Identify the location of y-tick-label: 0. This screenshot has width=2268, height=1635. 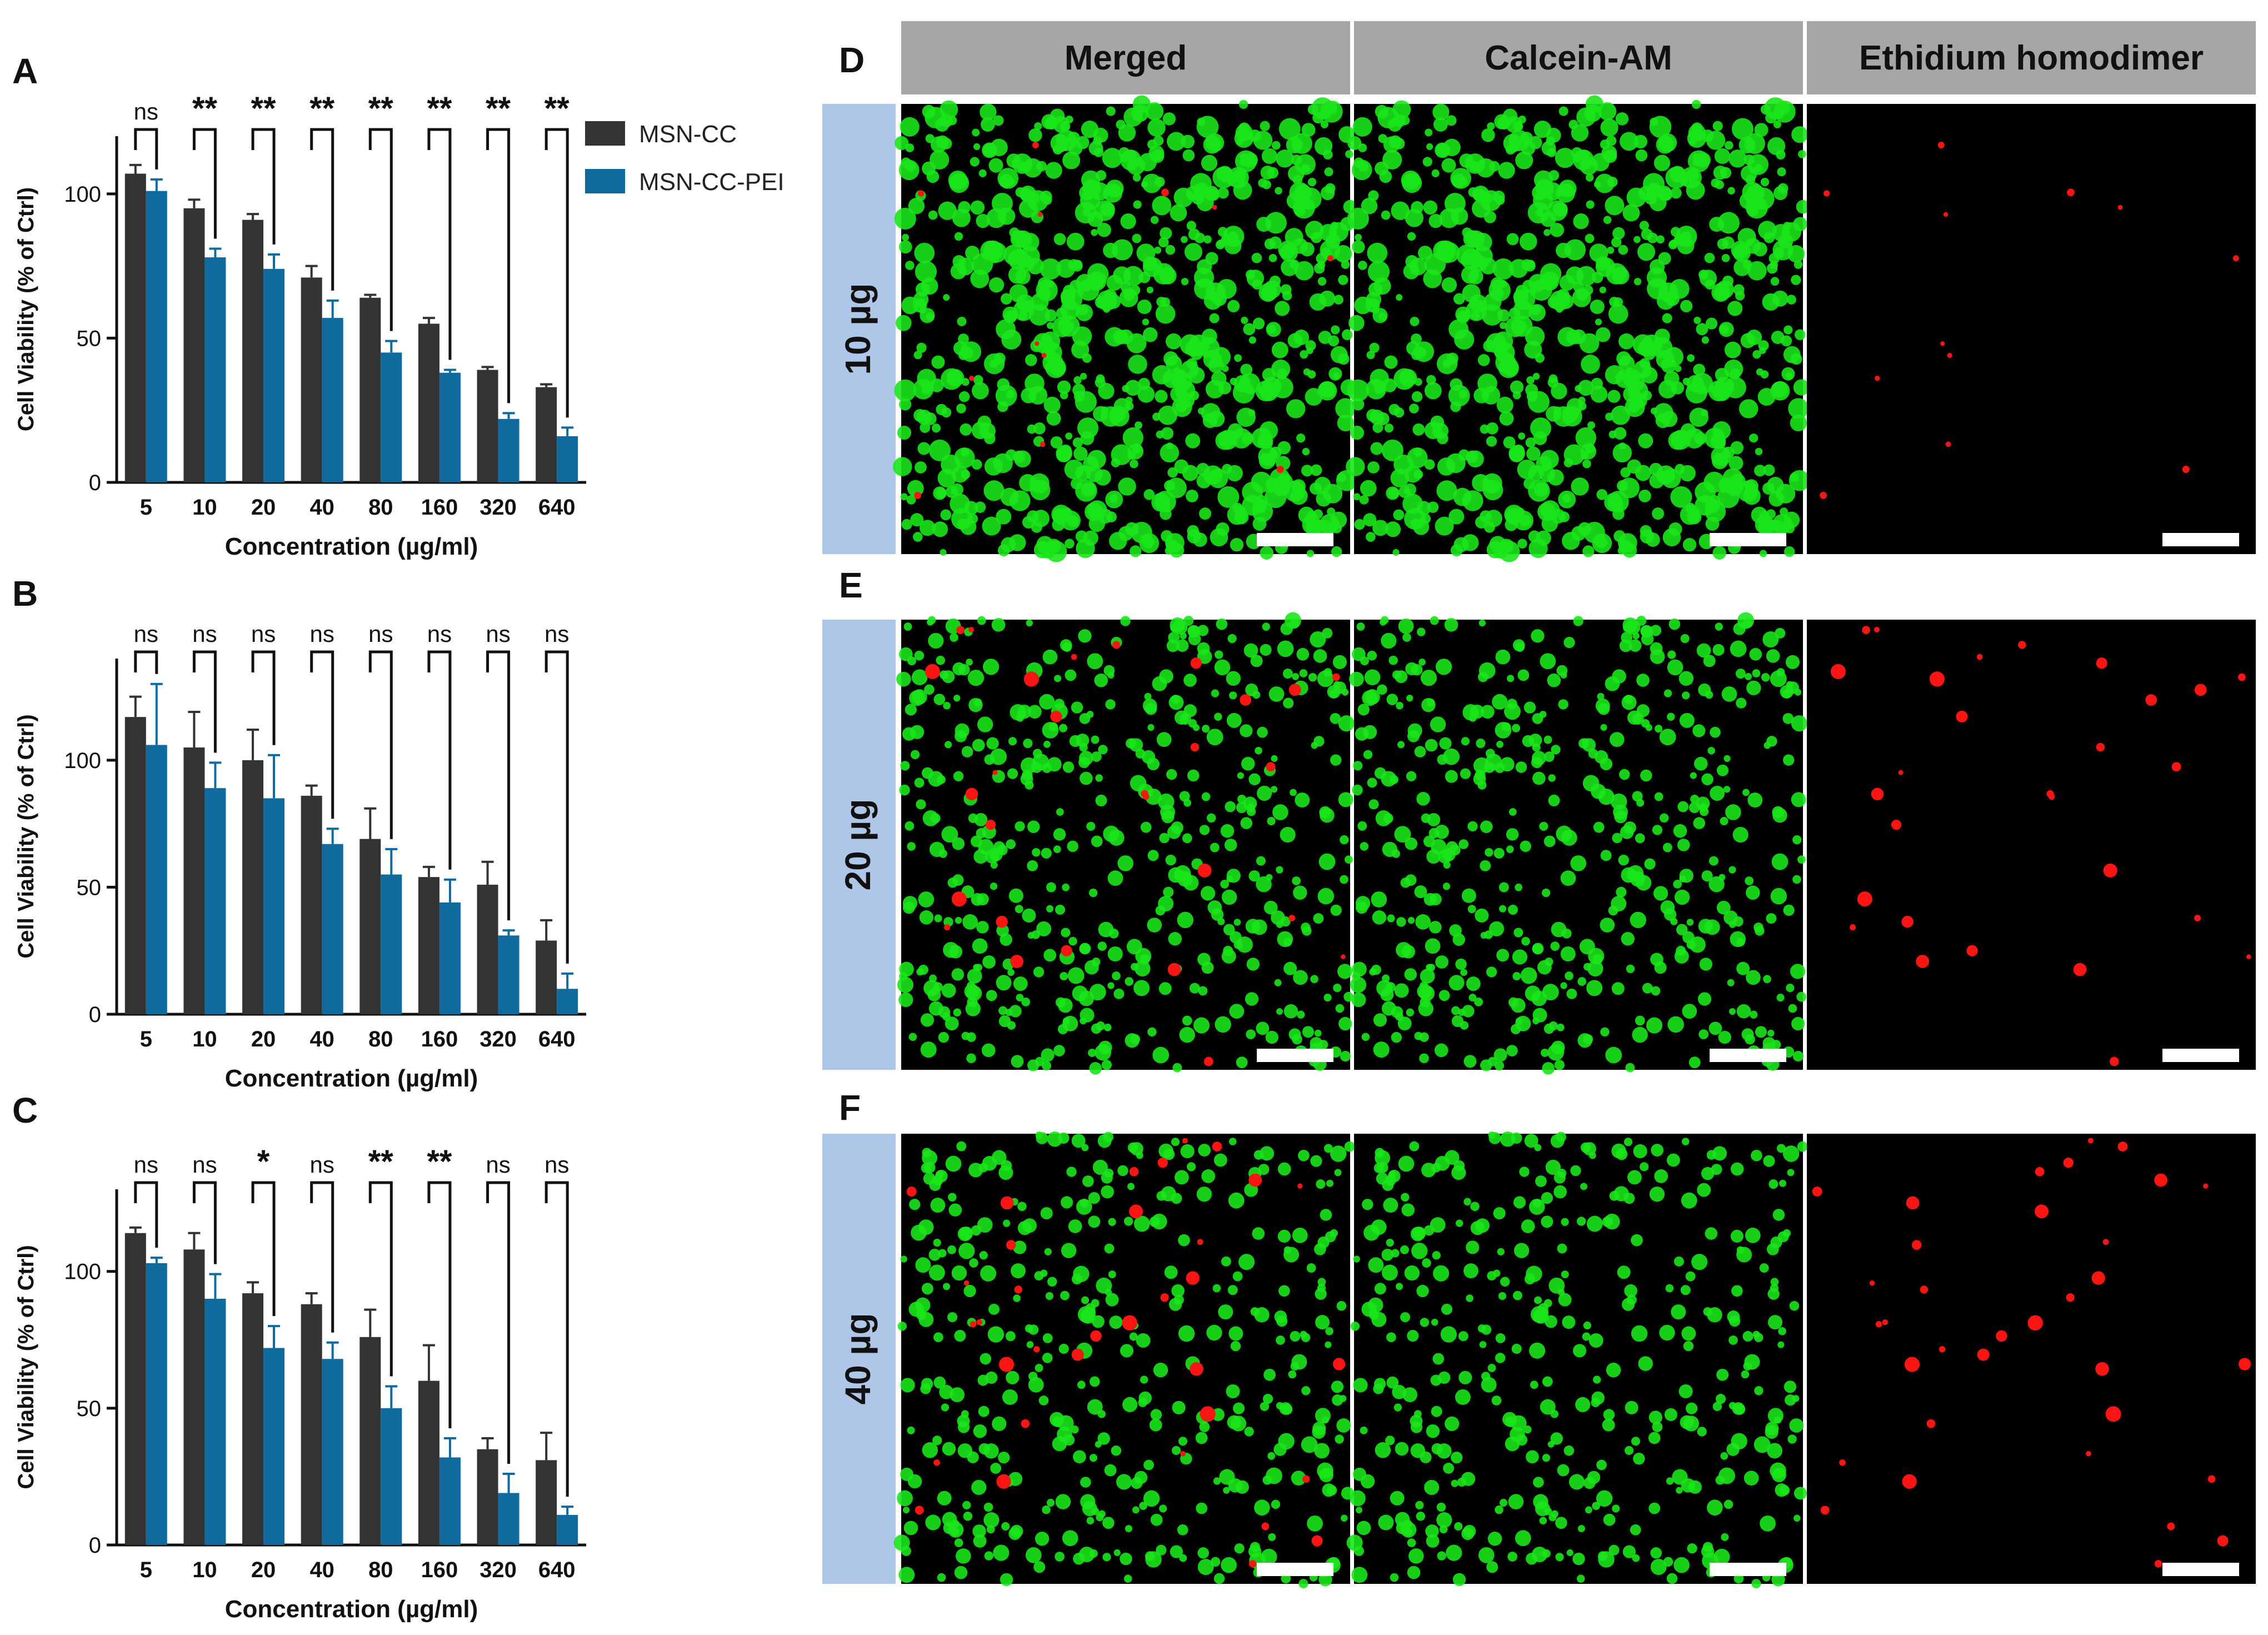
(95, 483).